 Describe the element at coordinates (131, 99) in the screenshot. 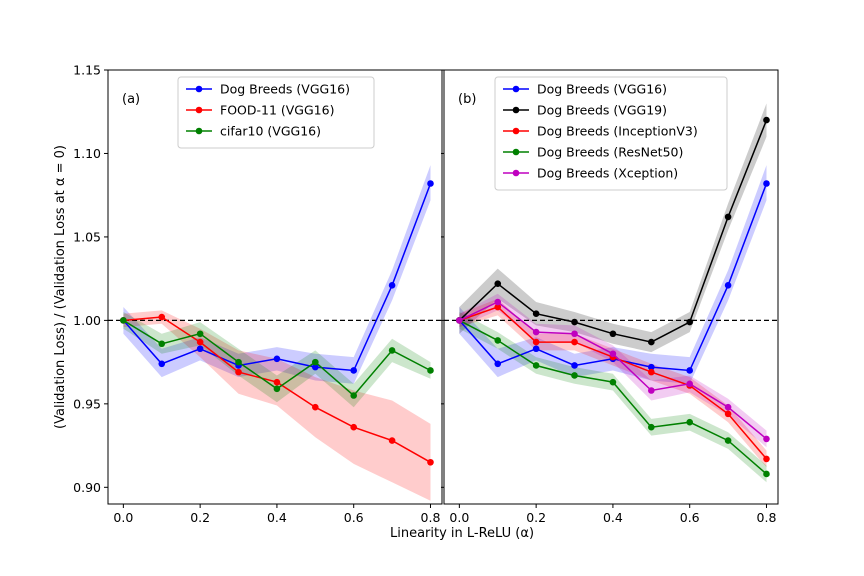

I see `panel-label: (a)` at that location.